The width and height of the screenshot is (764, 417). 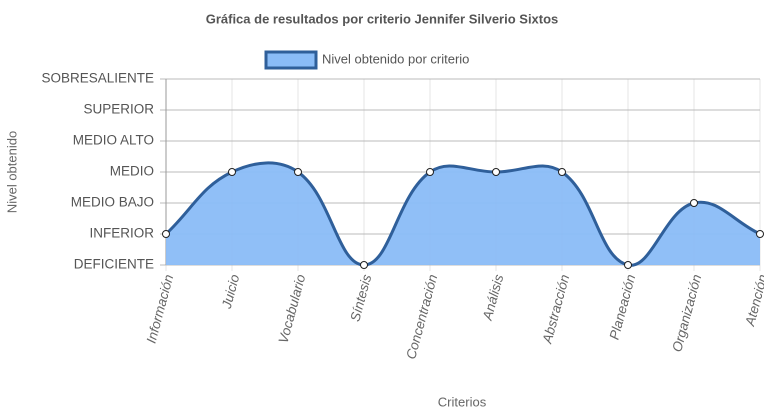 I want to click on y-tick-label: INFERIOR, so click(x=121, y=233).